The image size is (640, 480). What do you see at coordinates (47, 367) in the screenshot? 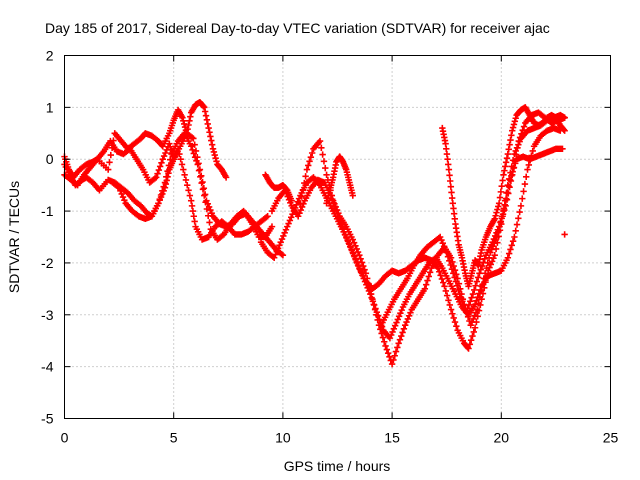
I see `y-tick-label: -4` at bounding box center [47, 367].